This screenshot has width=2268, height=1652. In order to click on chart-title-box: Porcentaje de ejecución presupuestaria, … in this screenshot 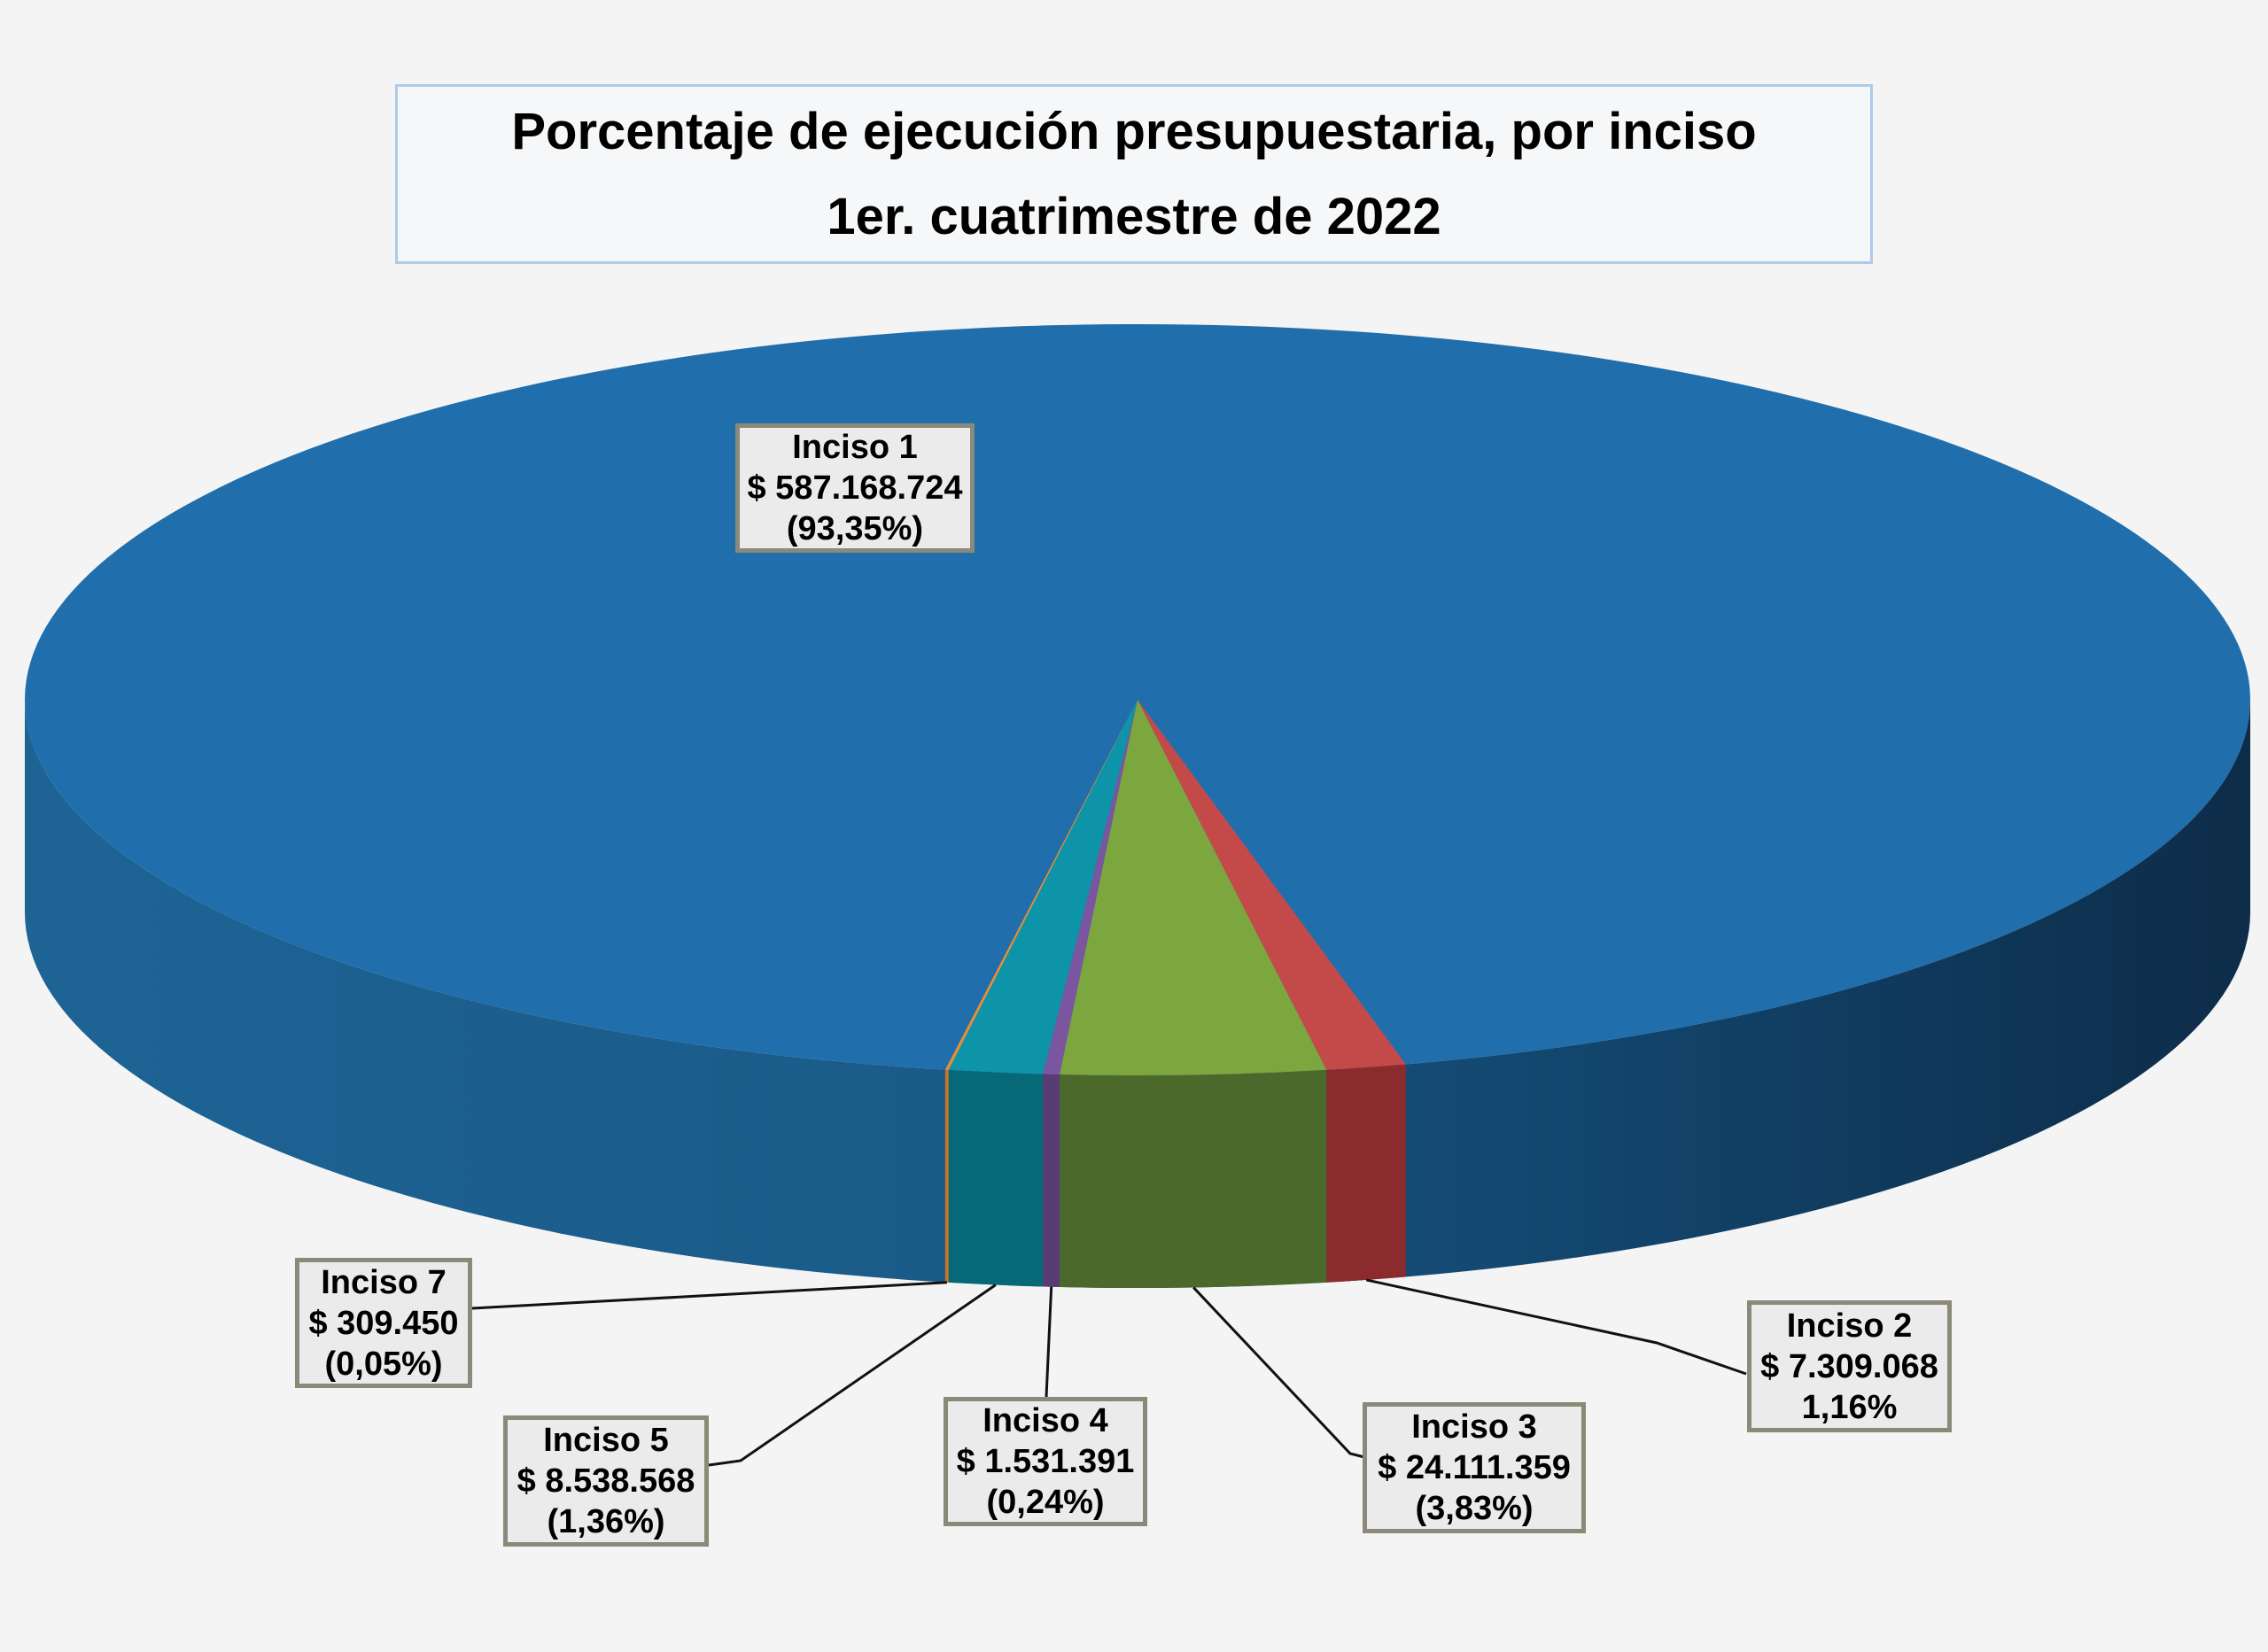, I will do `click(1134, 174)`.